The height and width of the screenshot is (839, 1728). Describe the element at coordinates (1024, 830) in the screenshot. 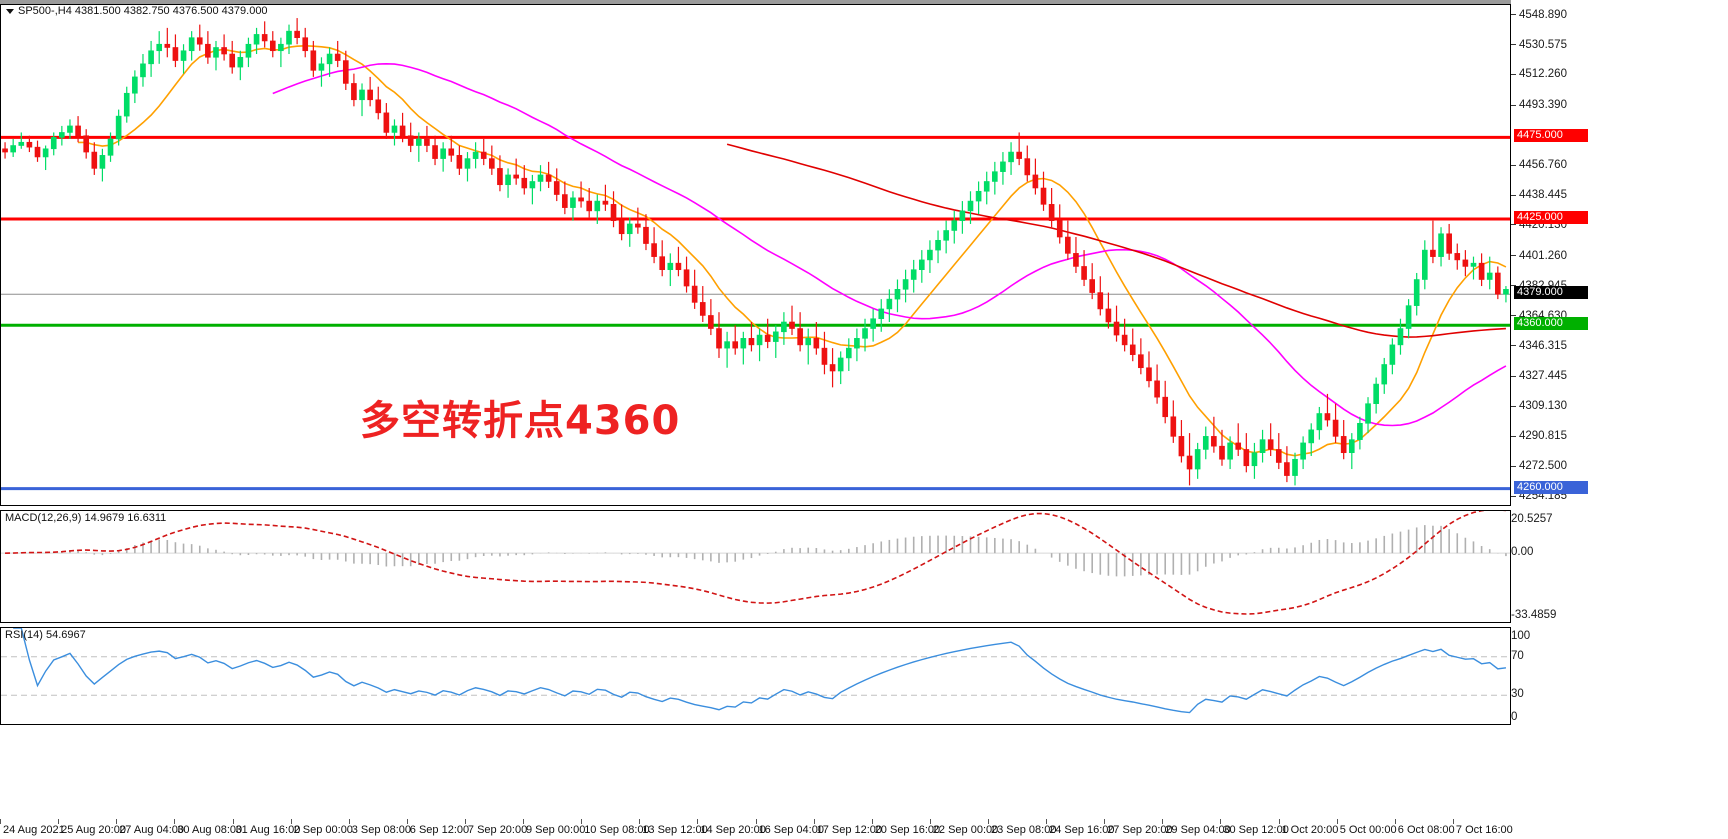

I see `time-axis-label: 23 Sep 08:00` at that location.